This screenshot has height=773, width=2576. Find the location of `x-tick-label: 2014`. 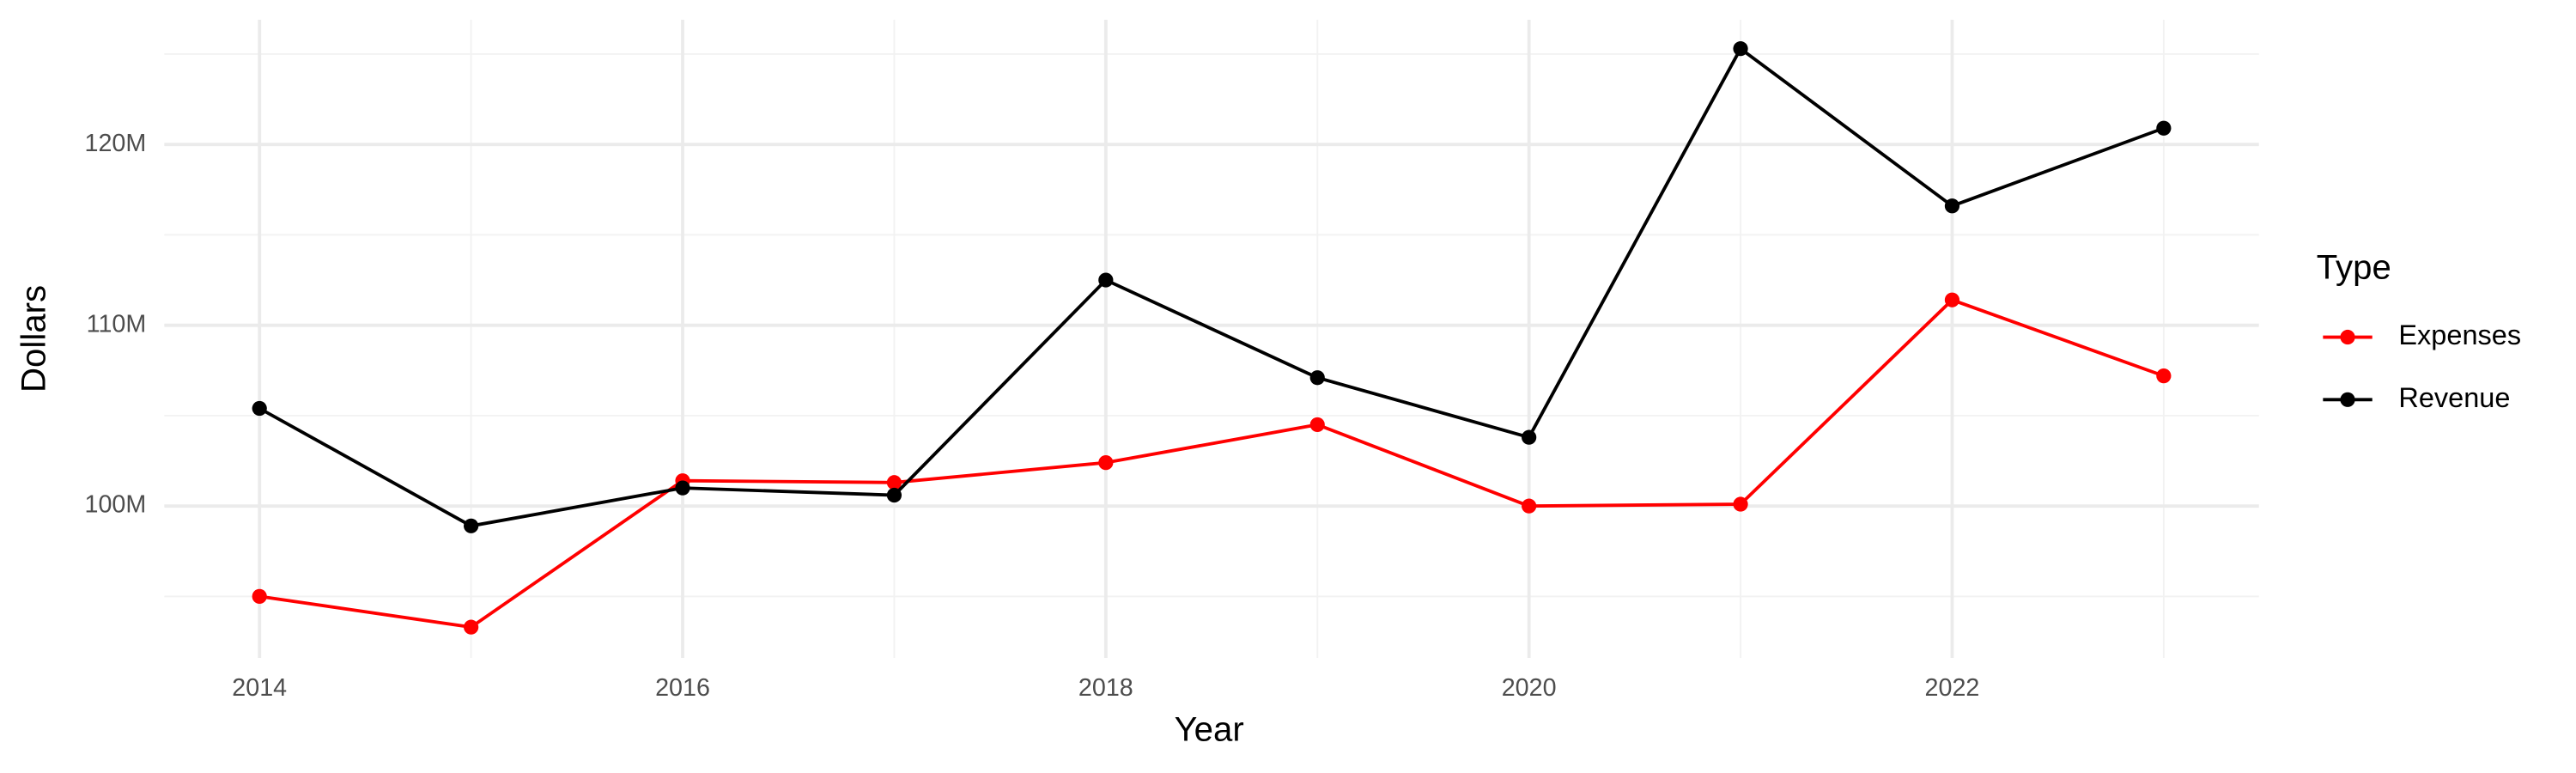

x-tick-label: 2014 is located at coordinates (259, 688).